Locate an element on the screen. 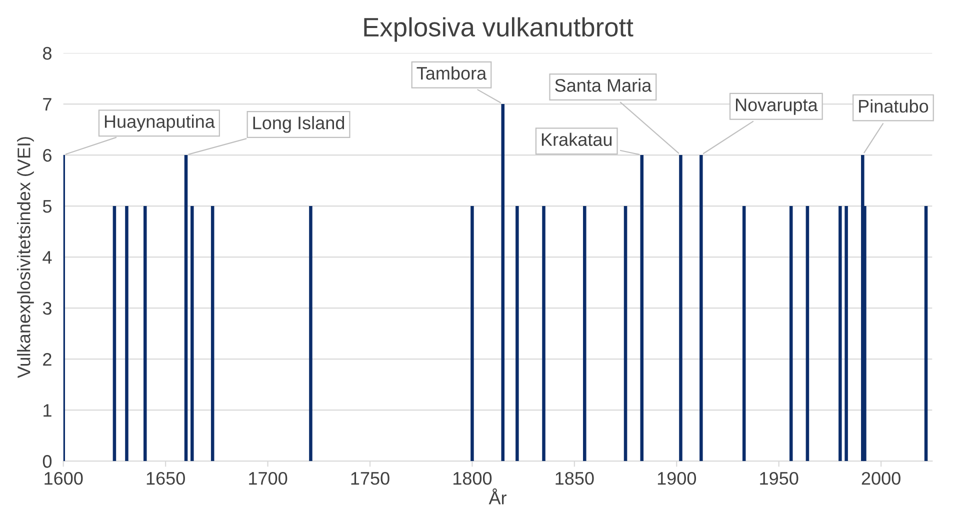 This screenshot has height=530, width=960. x-tick-label: 1950 is located at coordinates (779, 478).